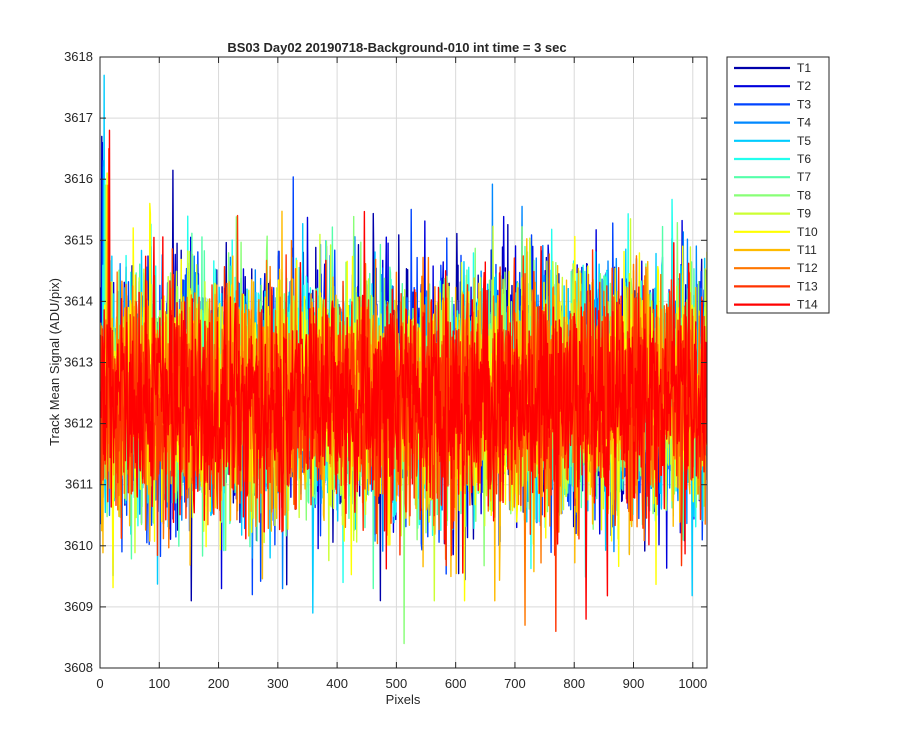  Describe the element at coordinates (692, 683) in the screenshot. I see `x-tick-label: 1000` at that location.